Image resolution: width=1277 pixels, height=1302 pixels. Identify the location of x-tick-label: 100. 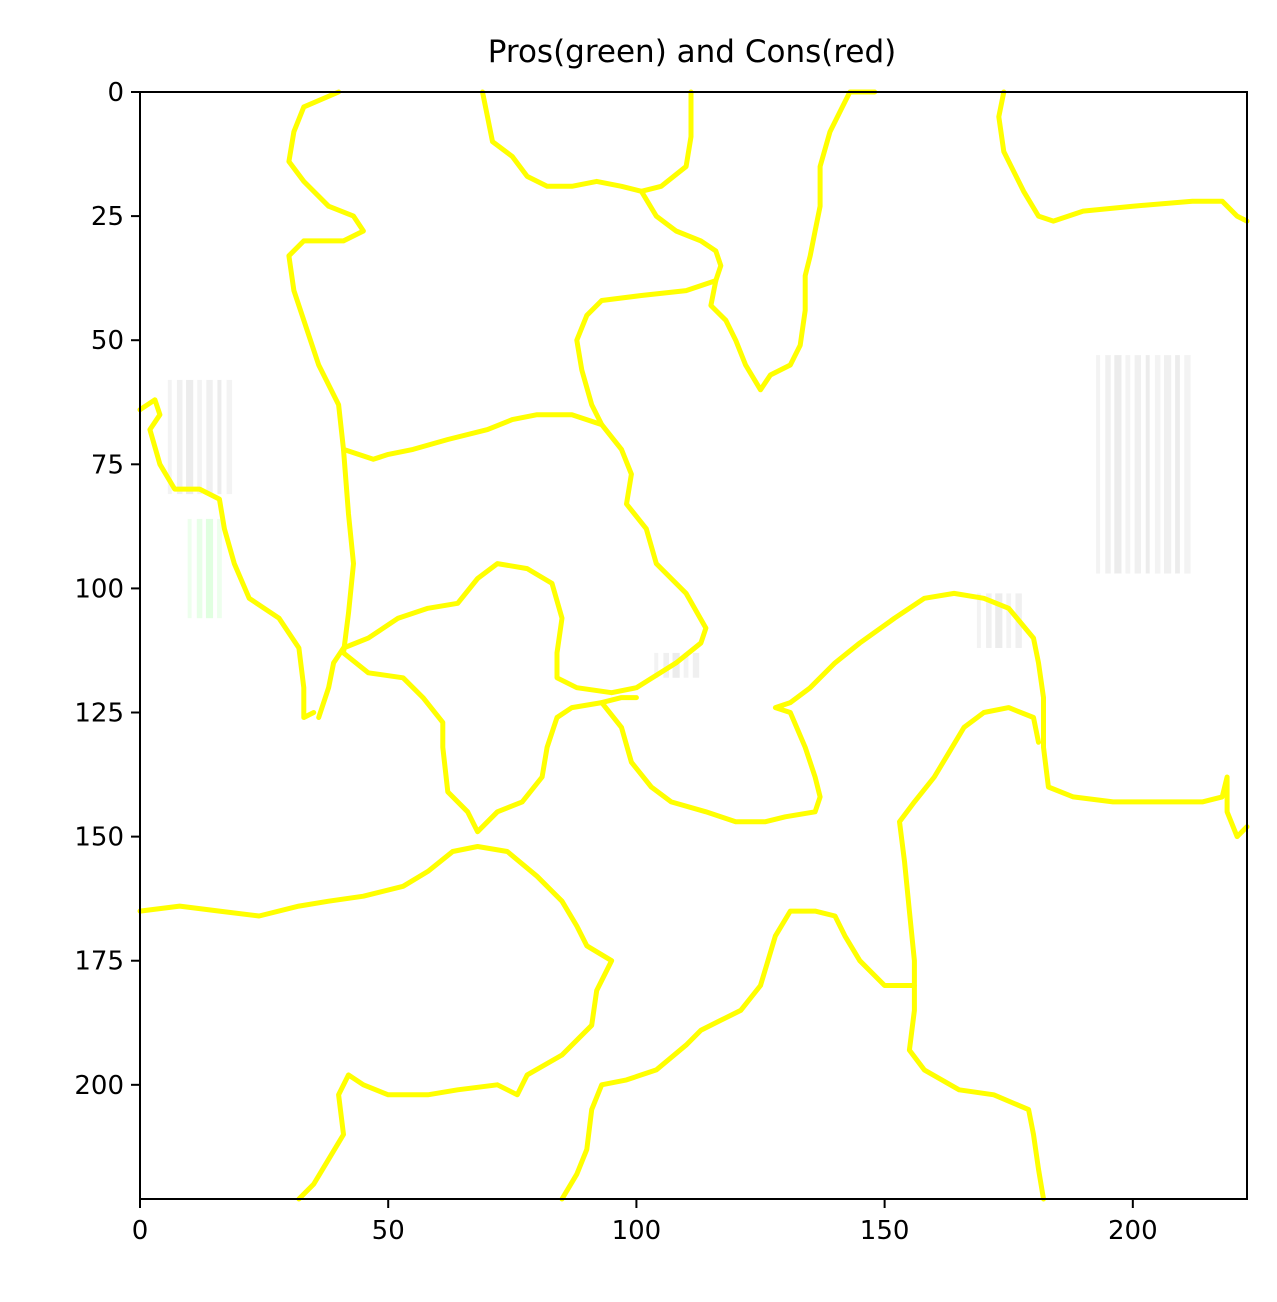
(637, 1231).